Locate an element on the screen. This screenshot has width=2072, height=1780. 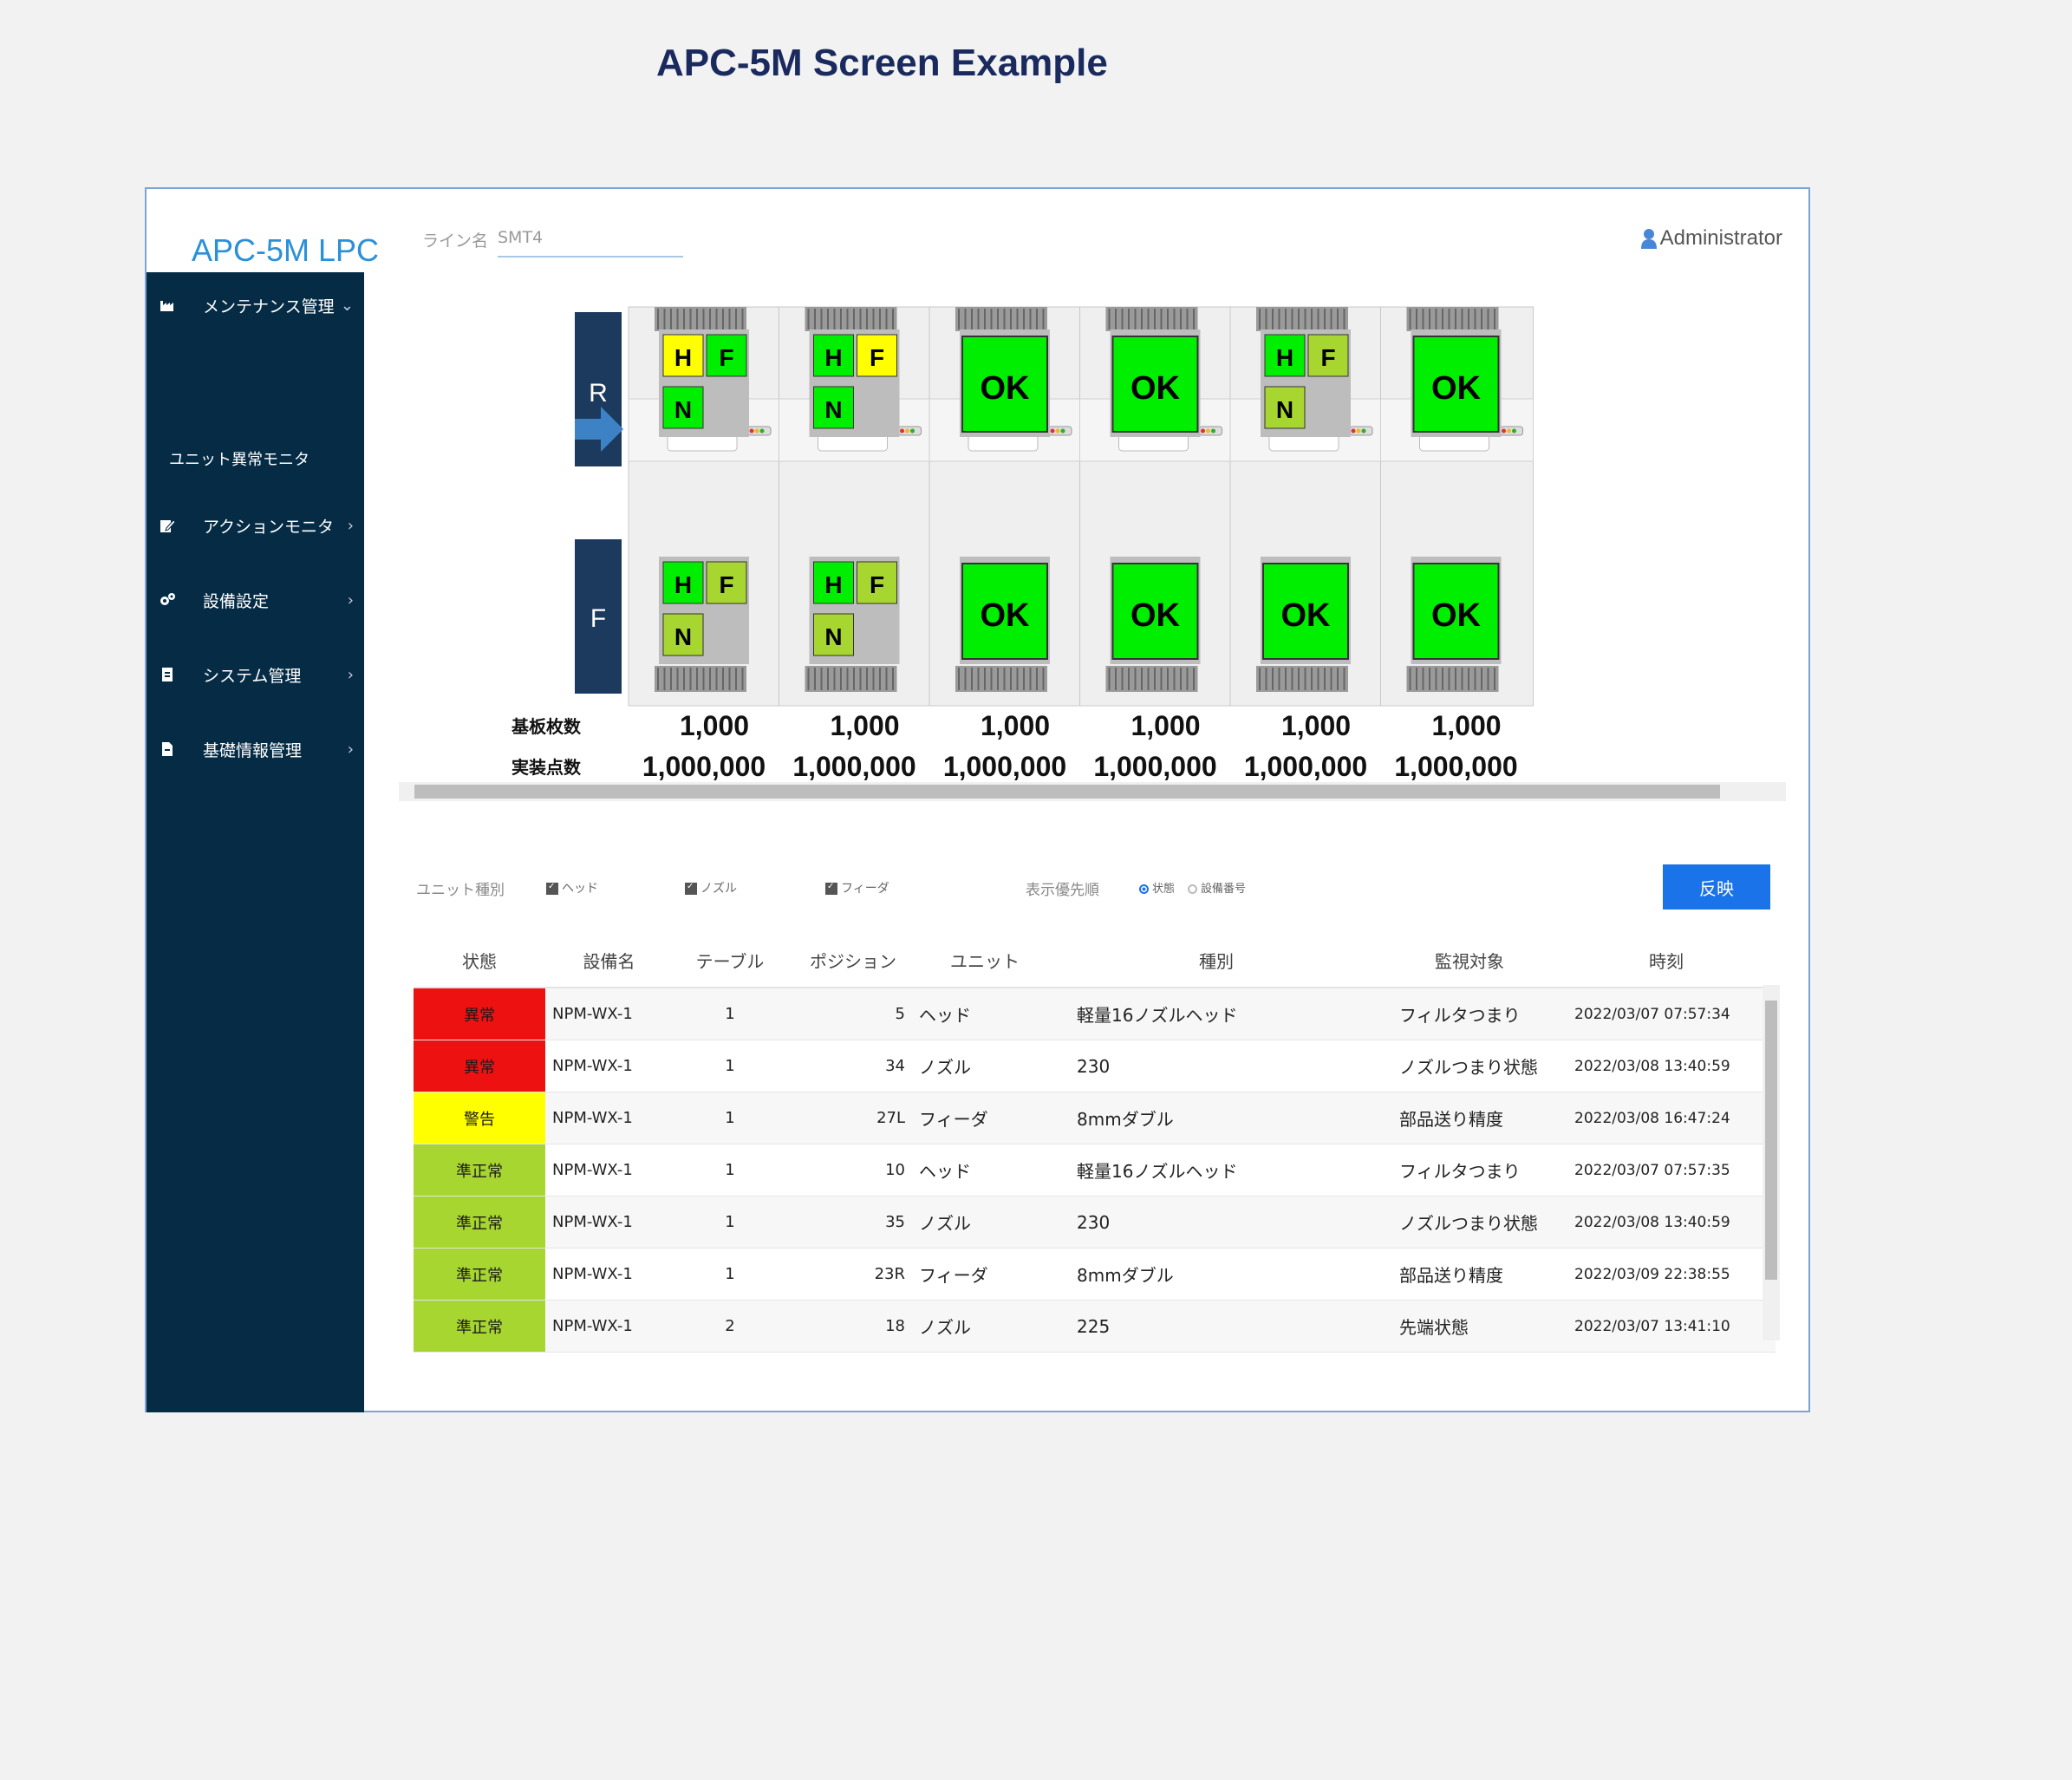
column-header: テーブル is located at coordinates (730, 960).